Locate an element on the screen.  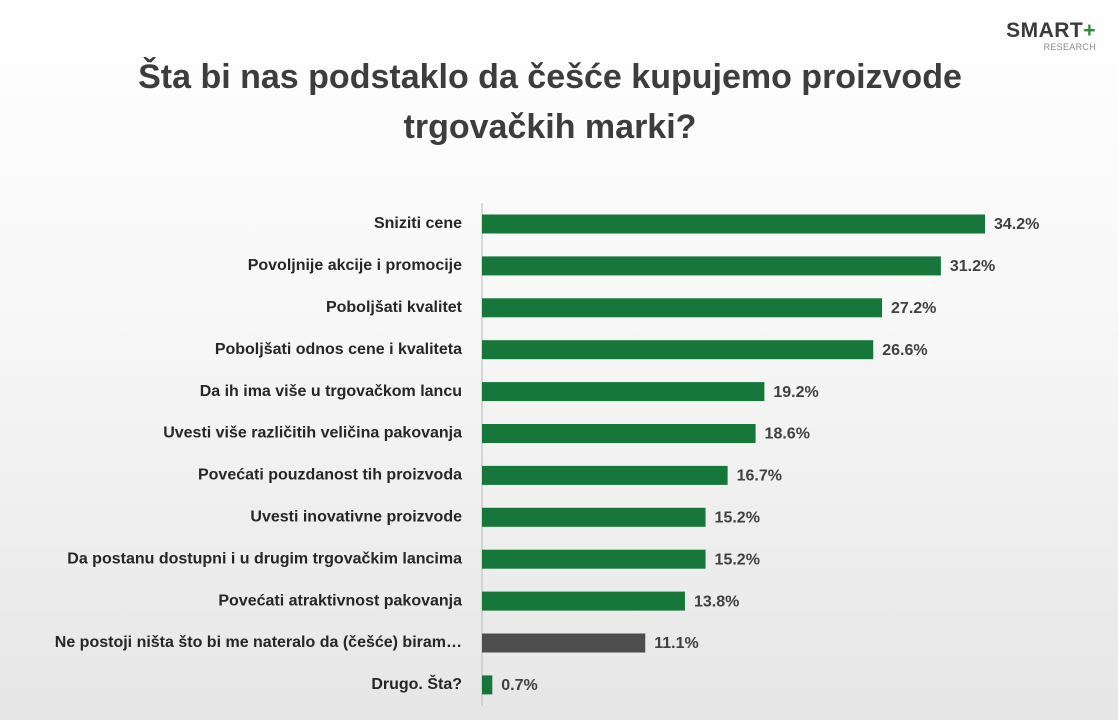
value-label: 31.2% is located at coordinates (972, 266).